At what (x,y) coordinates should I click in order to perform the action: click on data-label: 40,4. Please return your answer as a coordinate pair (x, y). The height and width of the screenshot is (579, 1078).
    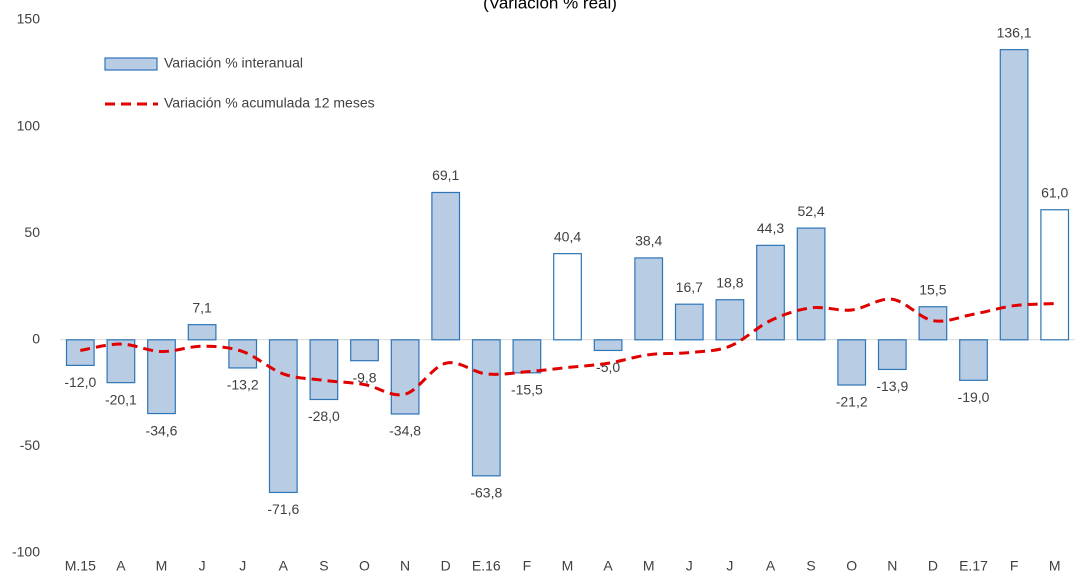
    Looking at the image, I should click on (567, 236).